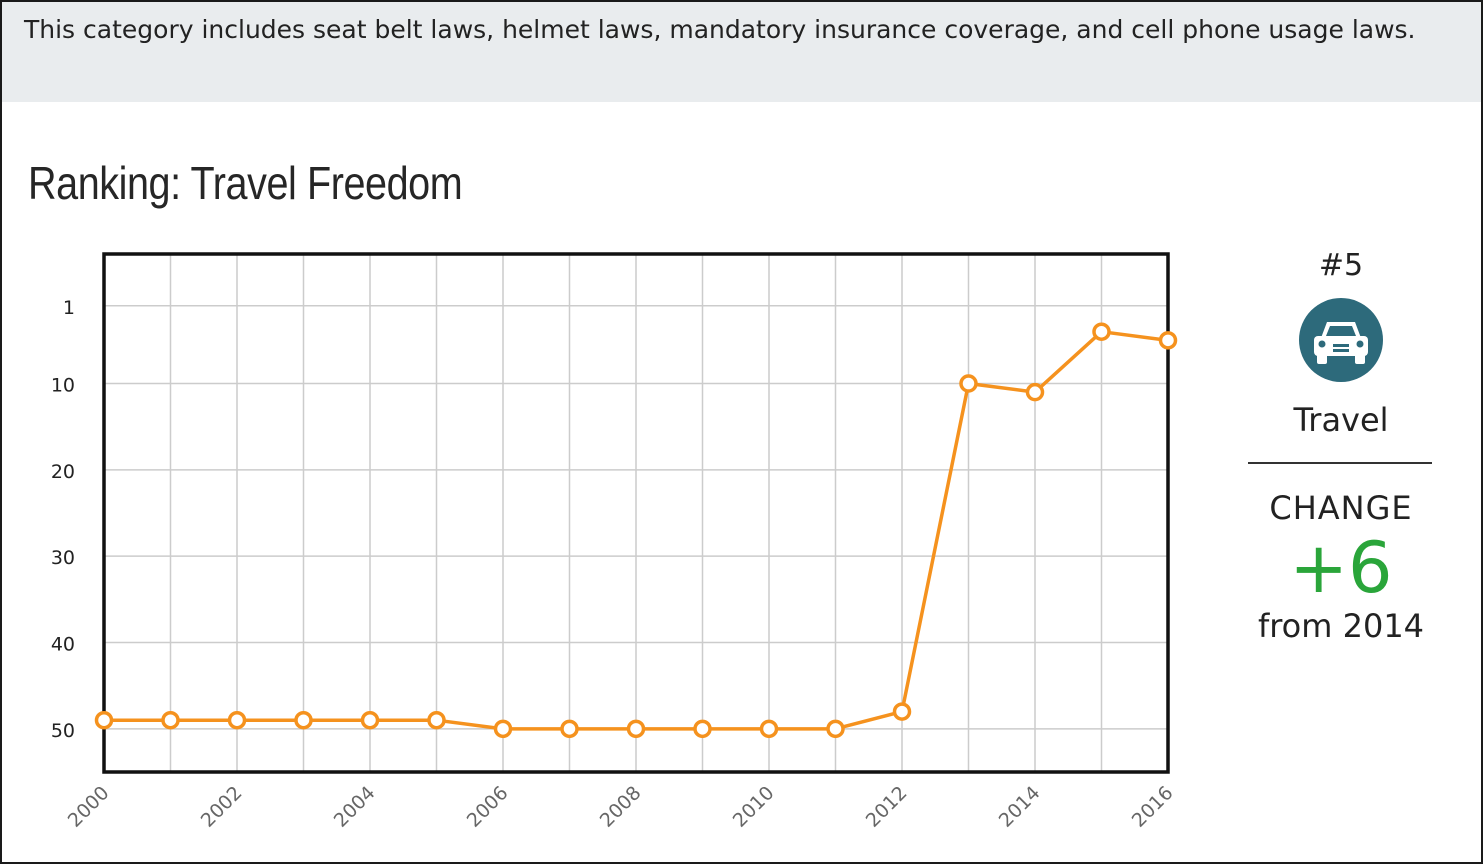 The width and height of the screenshot is (1483, 864). Describe the element at coordinates (355, 807) in the screenshot. I see `x-tick-label: 2004` at that location.